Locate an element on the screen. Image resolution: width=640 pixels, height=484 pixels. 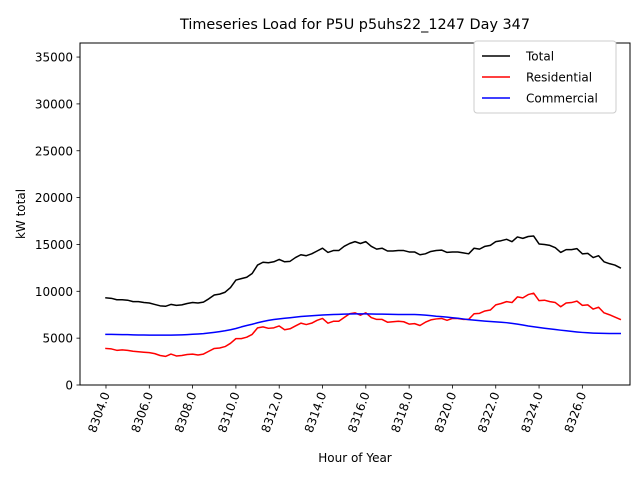
legend-label-commercial: Commercial is located at coordinates (562, 99).